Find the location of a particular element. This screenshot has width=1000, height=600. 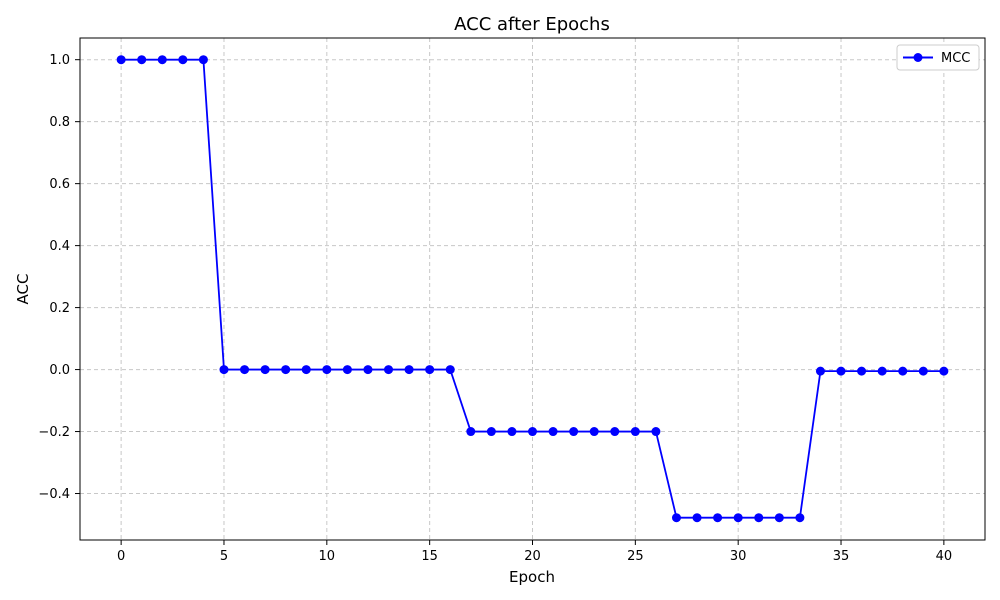

legend: MCC is located at coordinates (938, 57).